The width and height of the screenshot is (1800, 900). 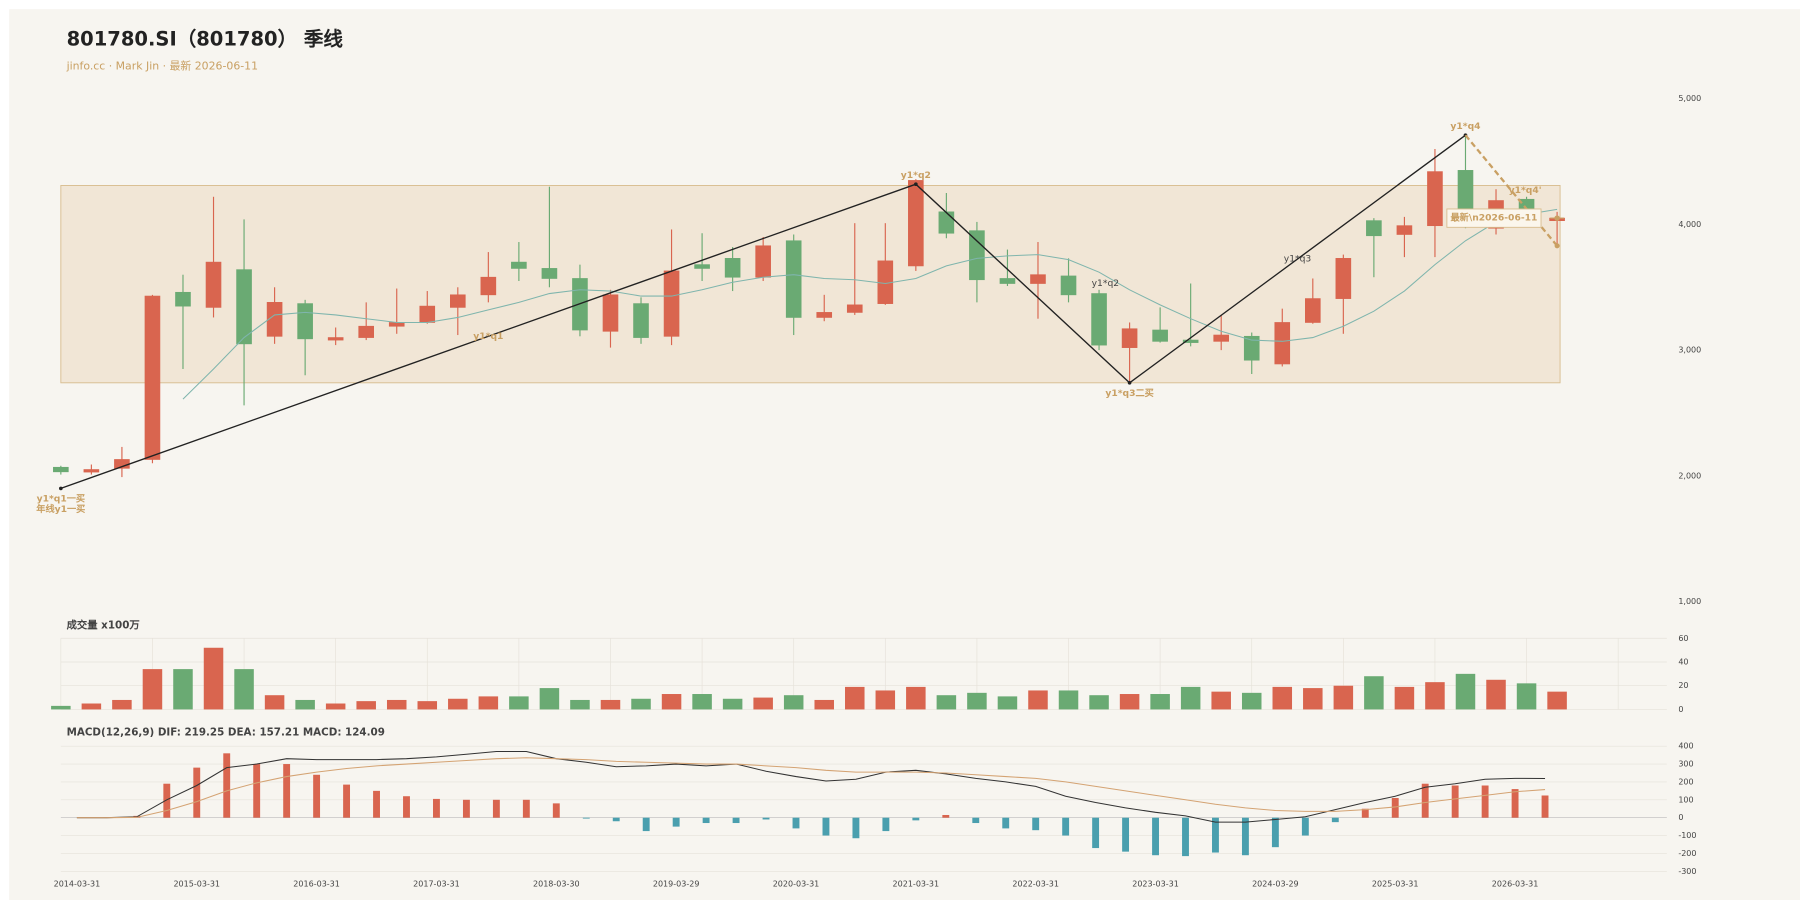 What do you see at coordinates (1689, 601) in the screenshot?
I see `y-tick-label: 1,000` at bounding box center [1689, 601].